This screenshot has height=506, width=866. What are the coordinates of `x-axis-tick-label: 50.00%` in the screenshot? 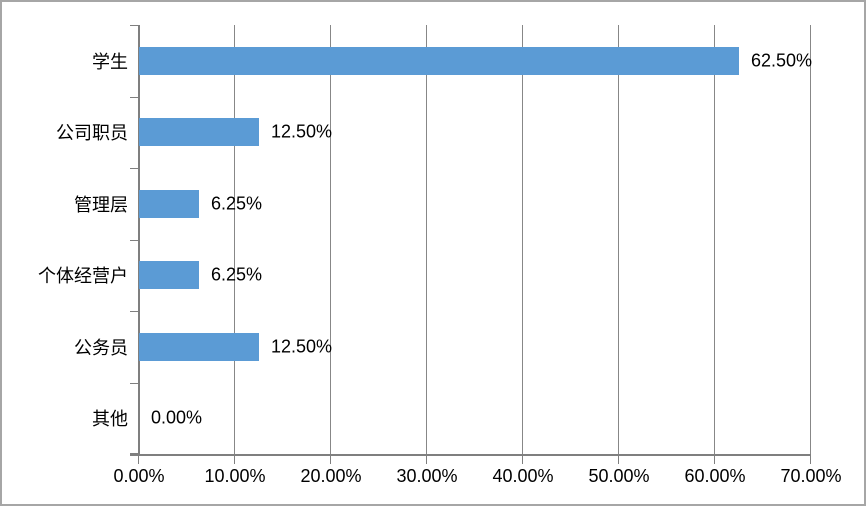 It's located at (619, 476).